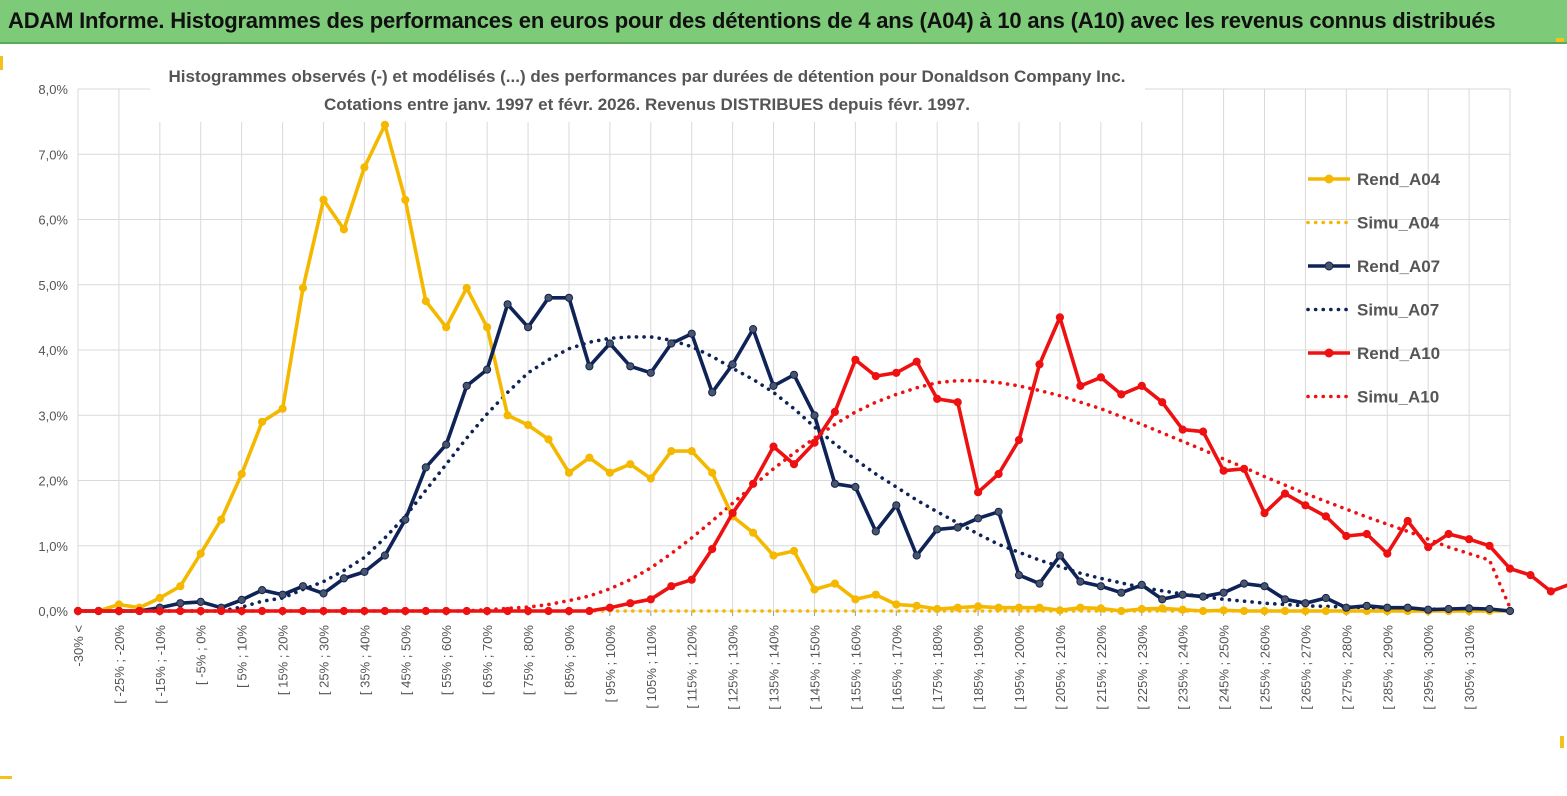 The image size is (1567, 796). I want to click on legend-label: Simu_A10, so click(1398, 397).